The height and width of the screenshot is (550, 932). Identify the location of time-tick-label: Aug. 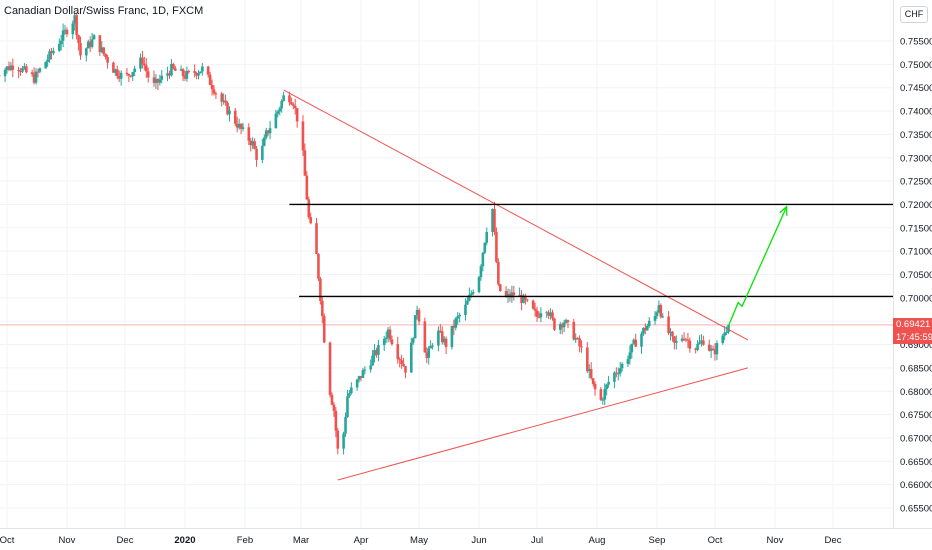
(597, 540).